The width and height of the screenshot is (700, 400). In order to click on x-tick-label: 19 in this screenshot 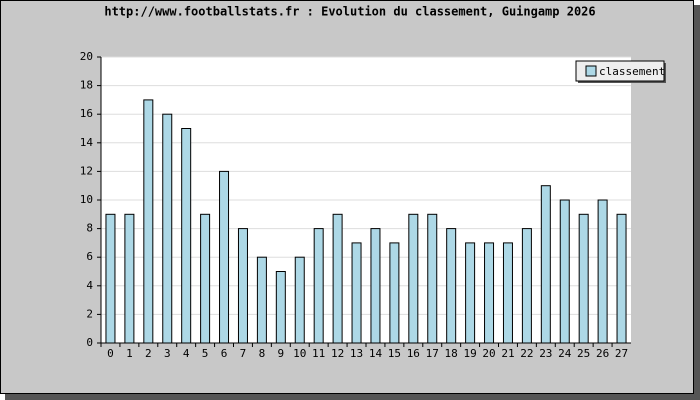, I will do `click(469, 353)`.